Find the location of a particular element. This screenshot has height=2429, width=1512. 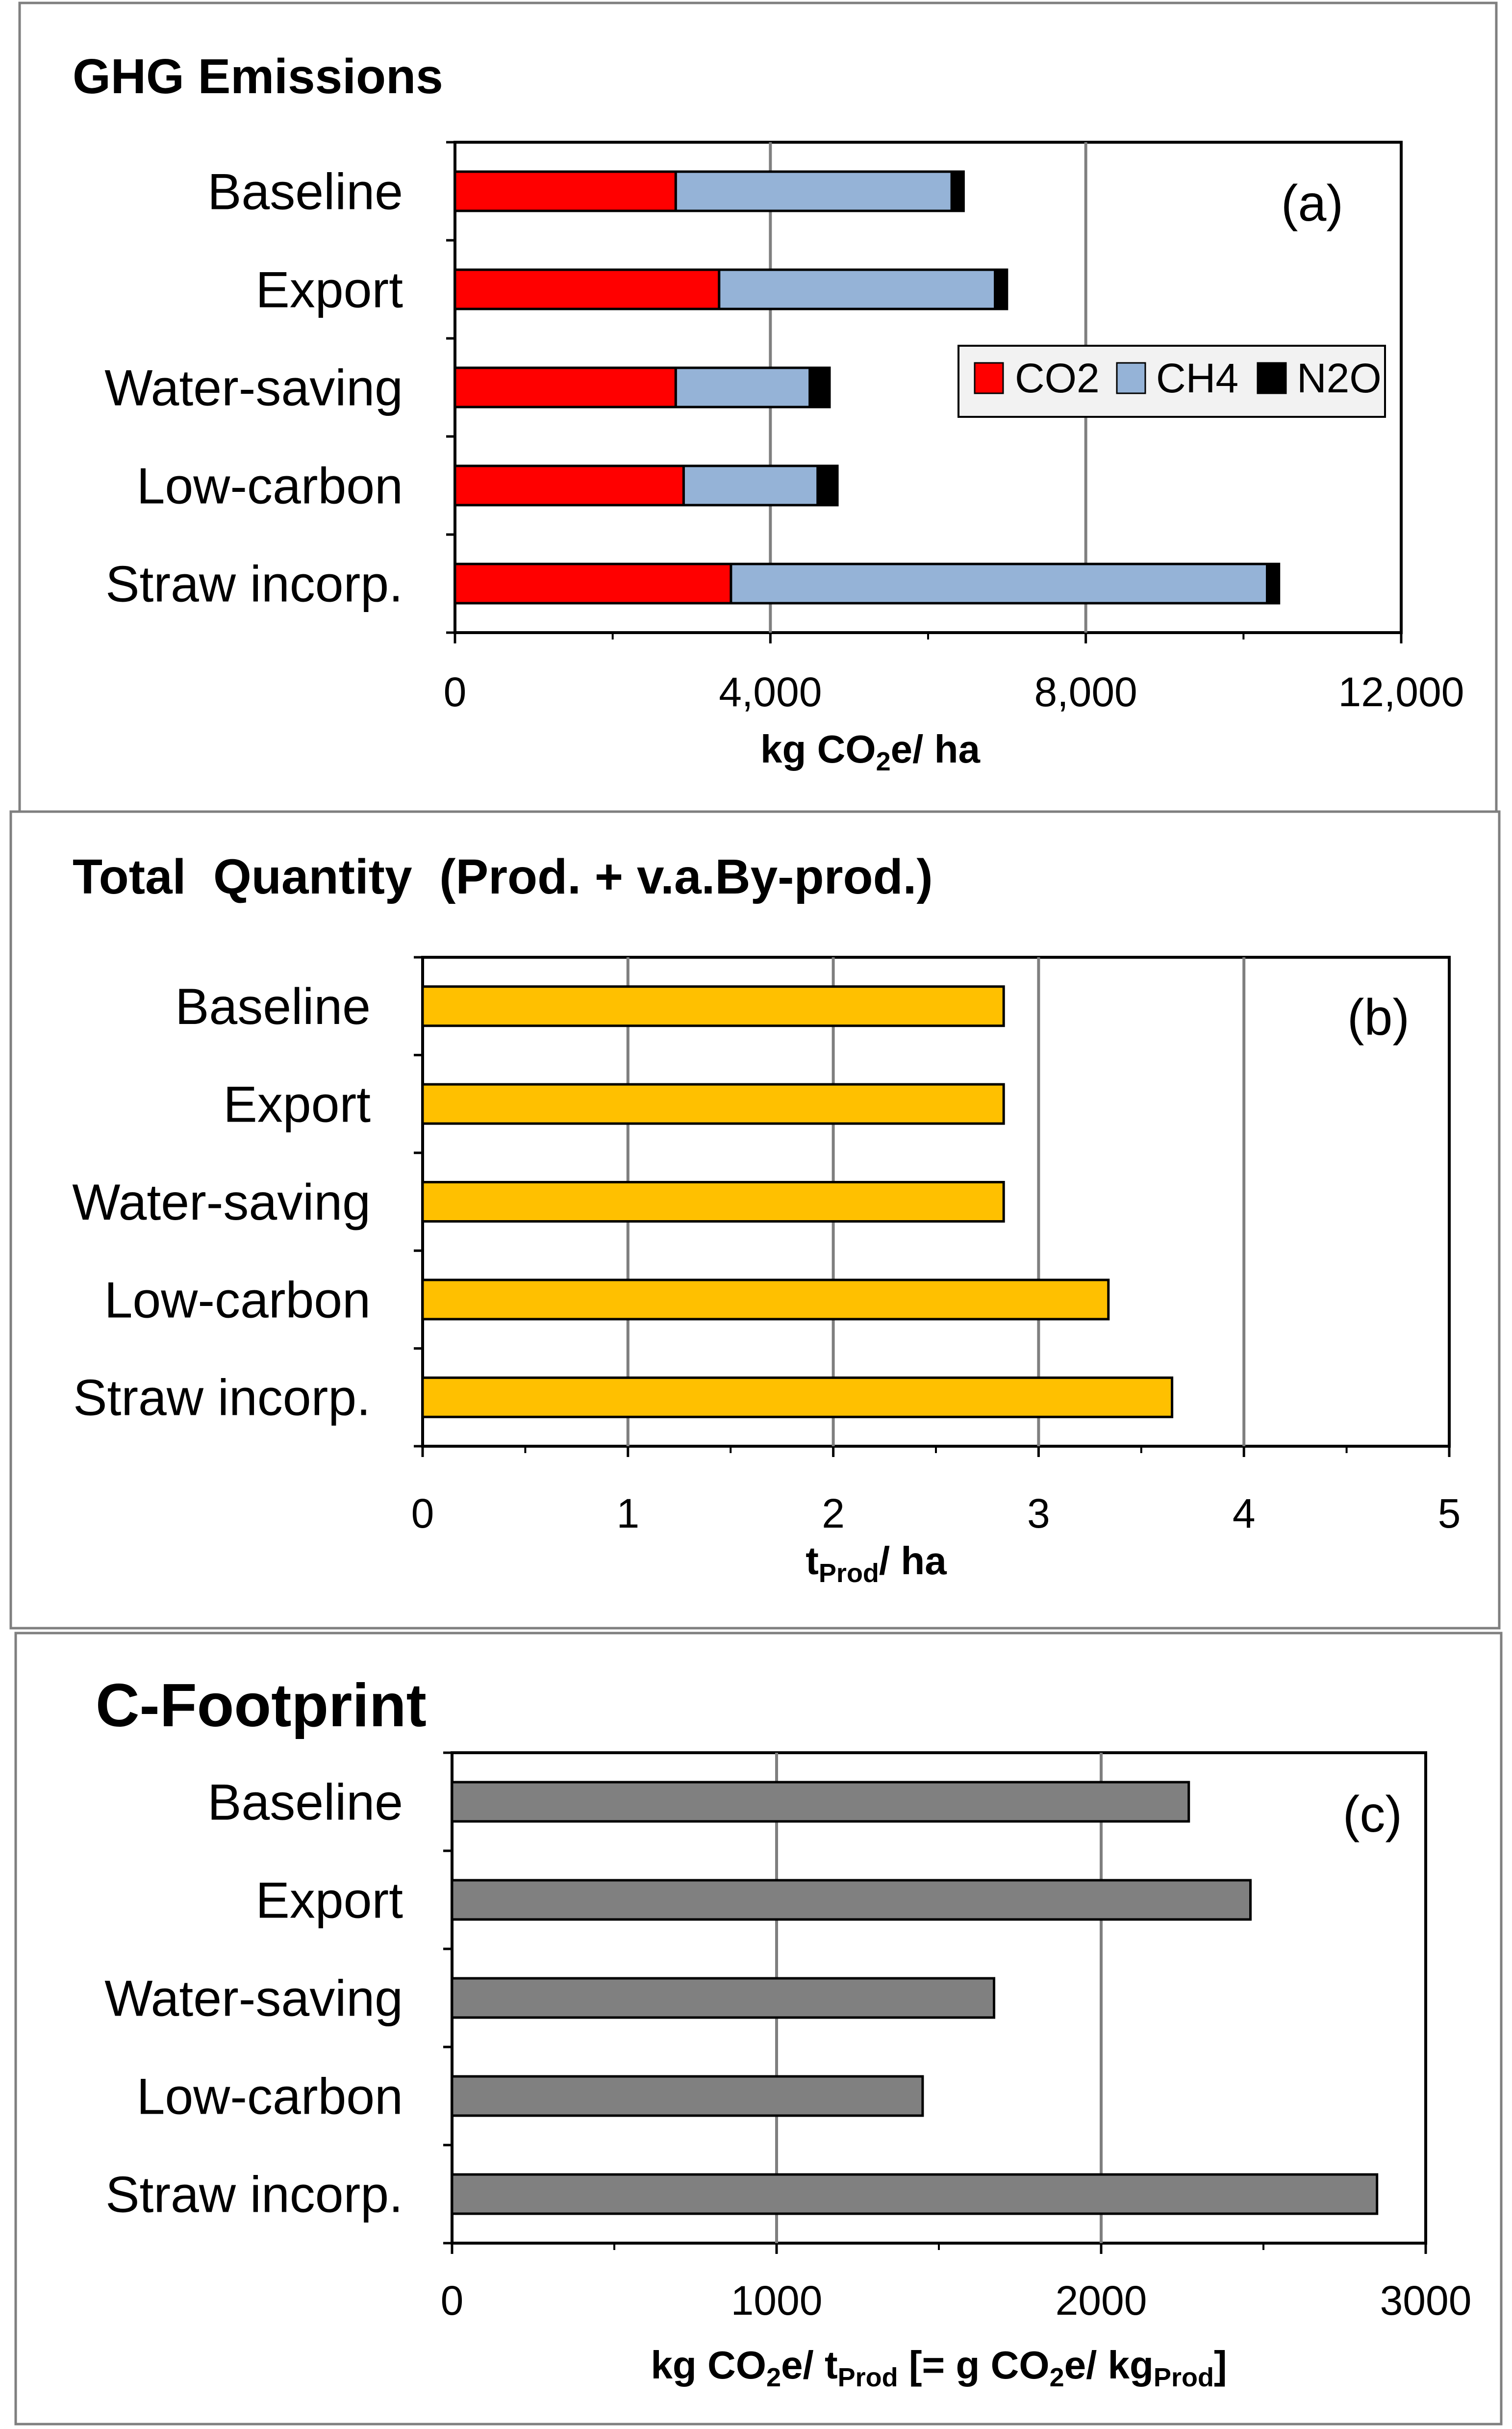

bar-ch4-baseline is located at coordinates (813, 191).